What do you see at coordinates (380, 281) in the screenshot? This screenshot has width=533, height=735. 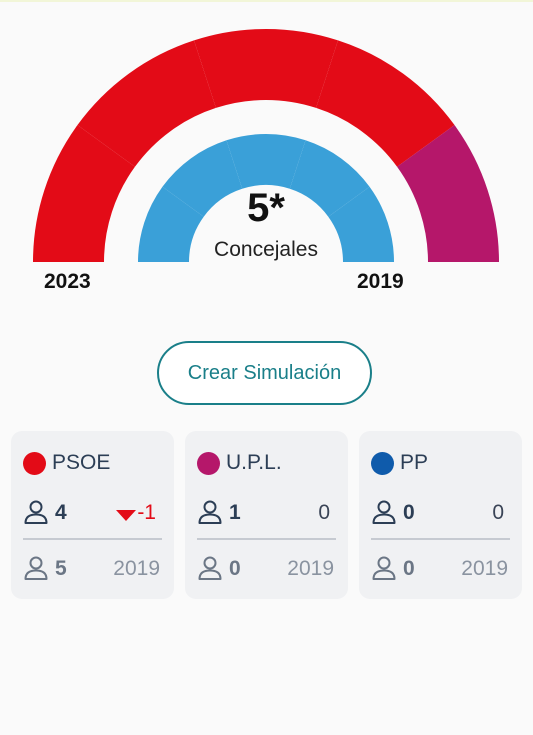 I see `year-previous-label: 2019` at bounding box center [380, 281].